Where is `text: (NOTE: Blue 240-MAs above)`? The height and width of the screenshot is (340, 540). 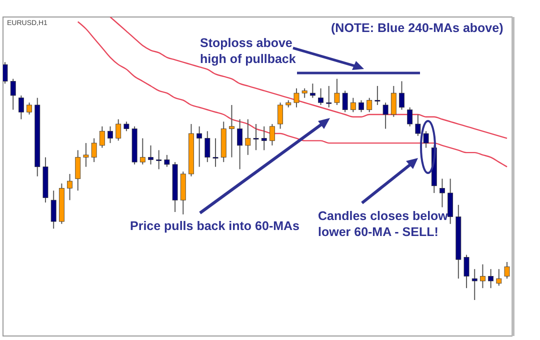 text: (NOTE: Blue 240-MAs above) is located at coordinates (417, 28).